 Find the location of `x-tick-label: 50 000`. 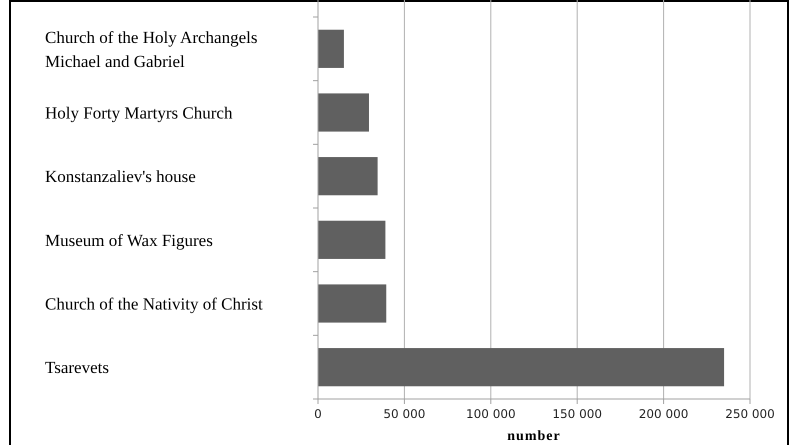

x-tick-label: 50 000 is located at coordinates (404, 414).